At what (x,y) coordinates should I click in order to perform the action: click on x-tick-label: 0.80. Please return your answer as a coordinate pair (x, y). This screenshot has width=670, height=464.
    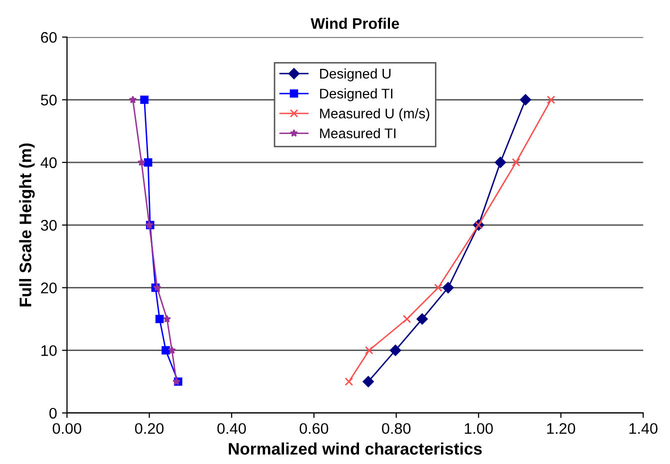
    Looking at the image, I should click on (396, 428).